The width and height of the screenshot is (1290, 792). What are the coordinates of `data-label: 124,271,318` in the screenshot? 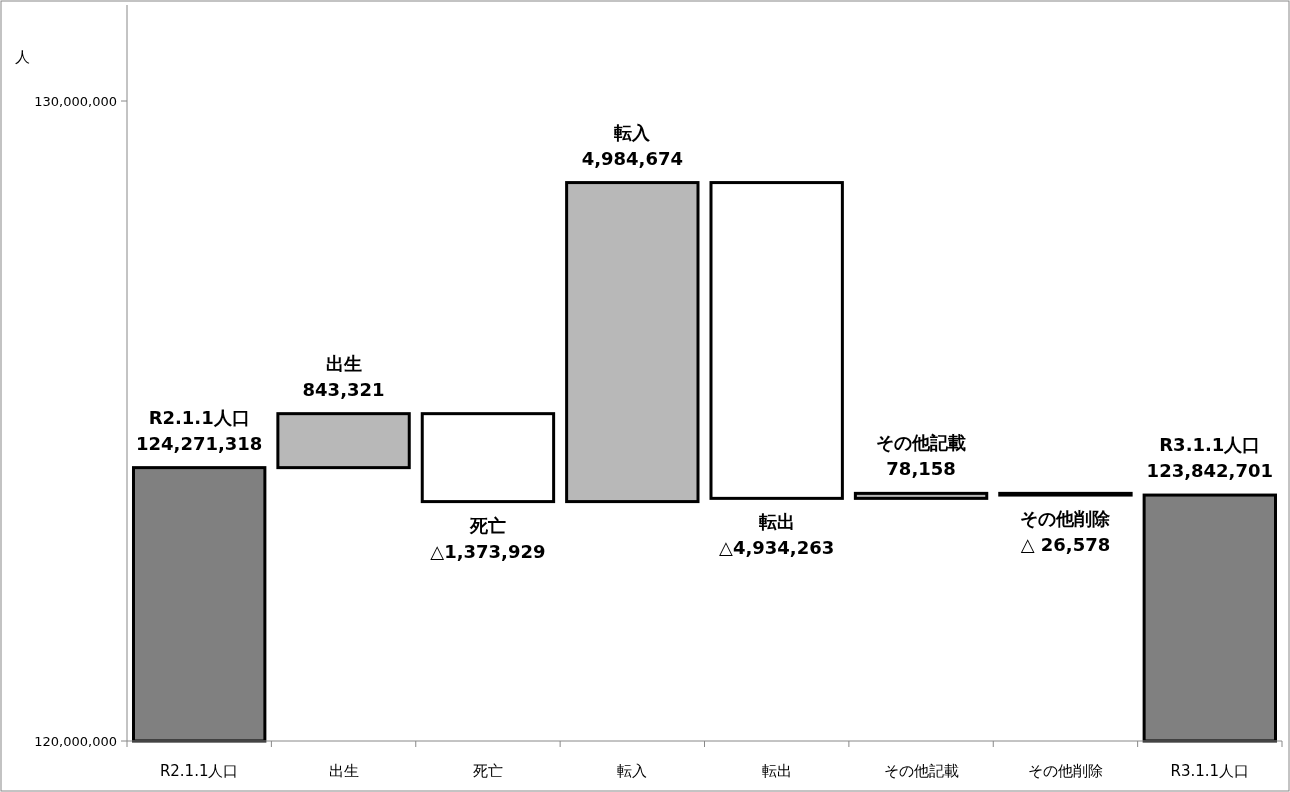 It's located at (199, 443).